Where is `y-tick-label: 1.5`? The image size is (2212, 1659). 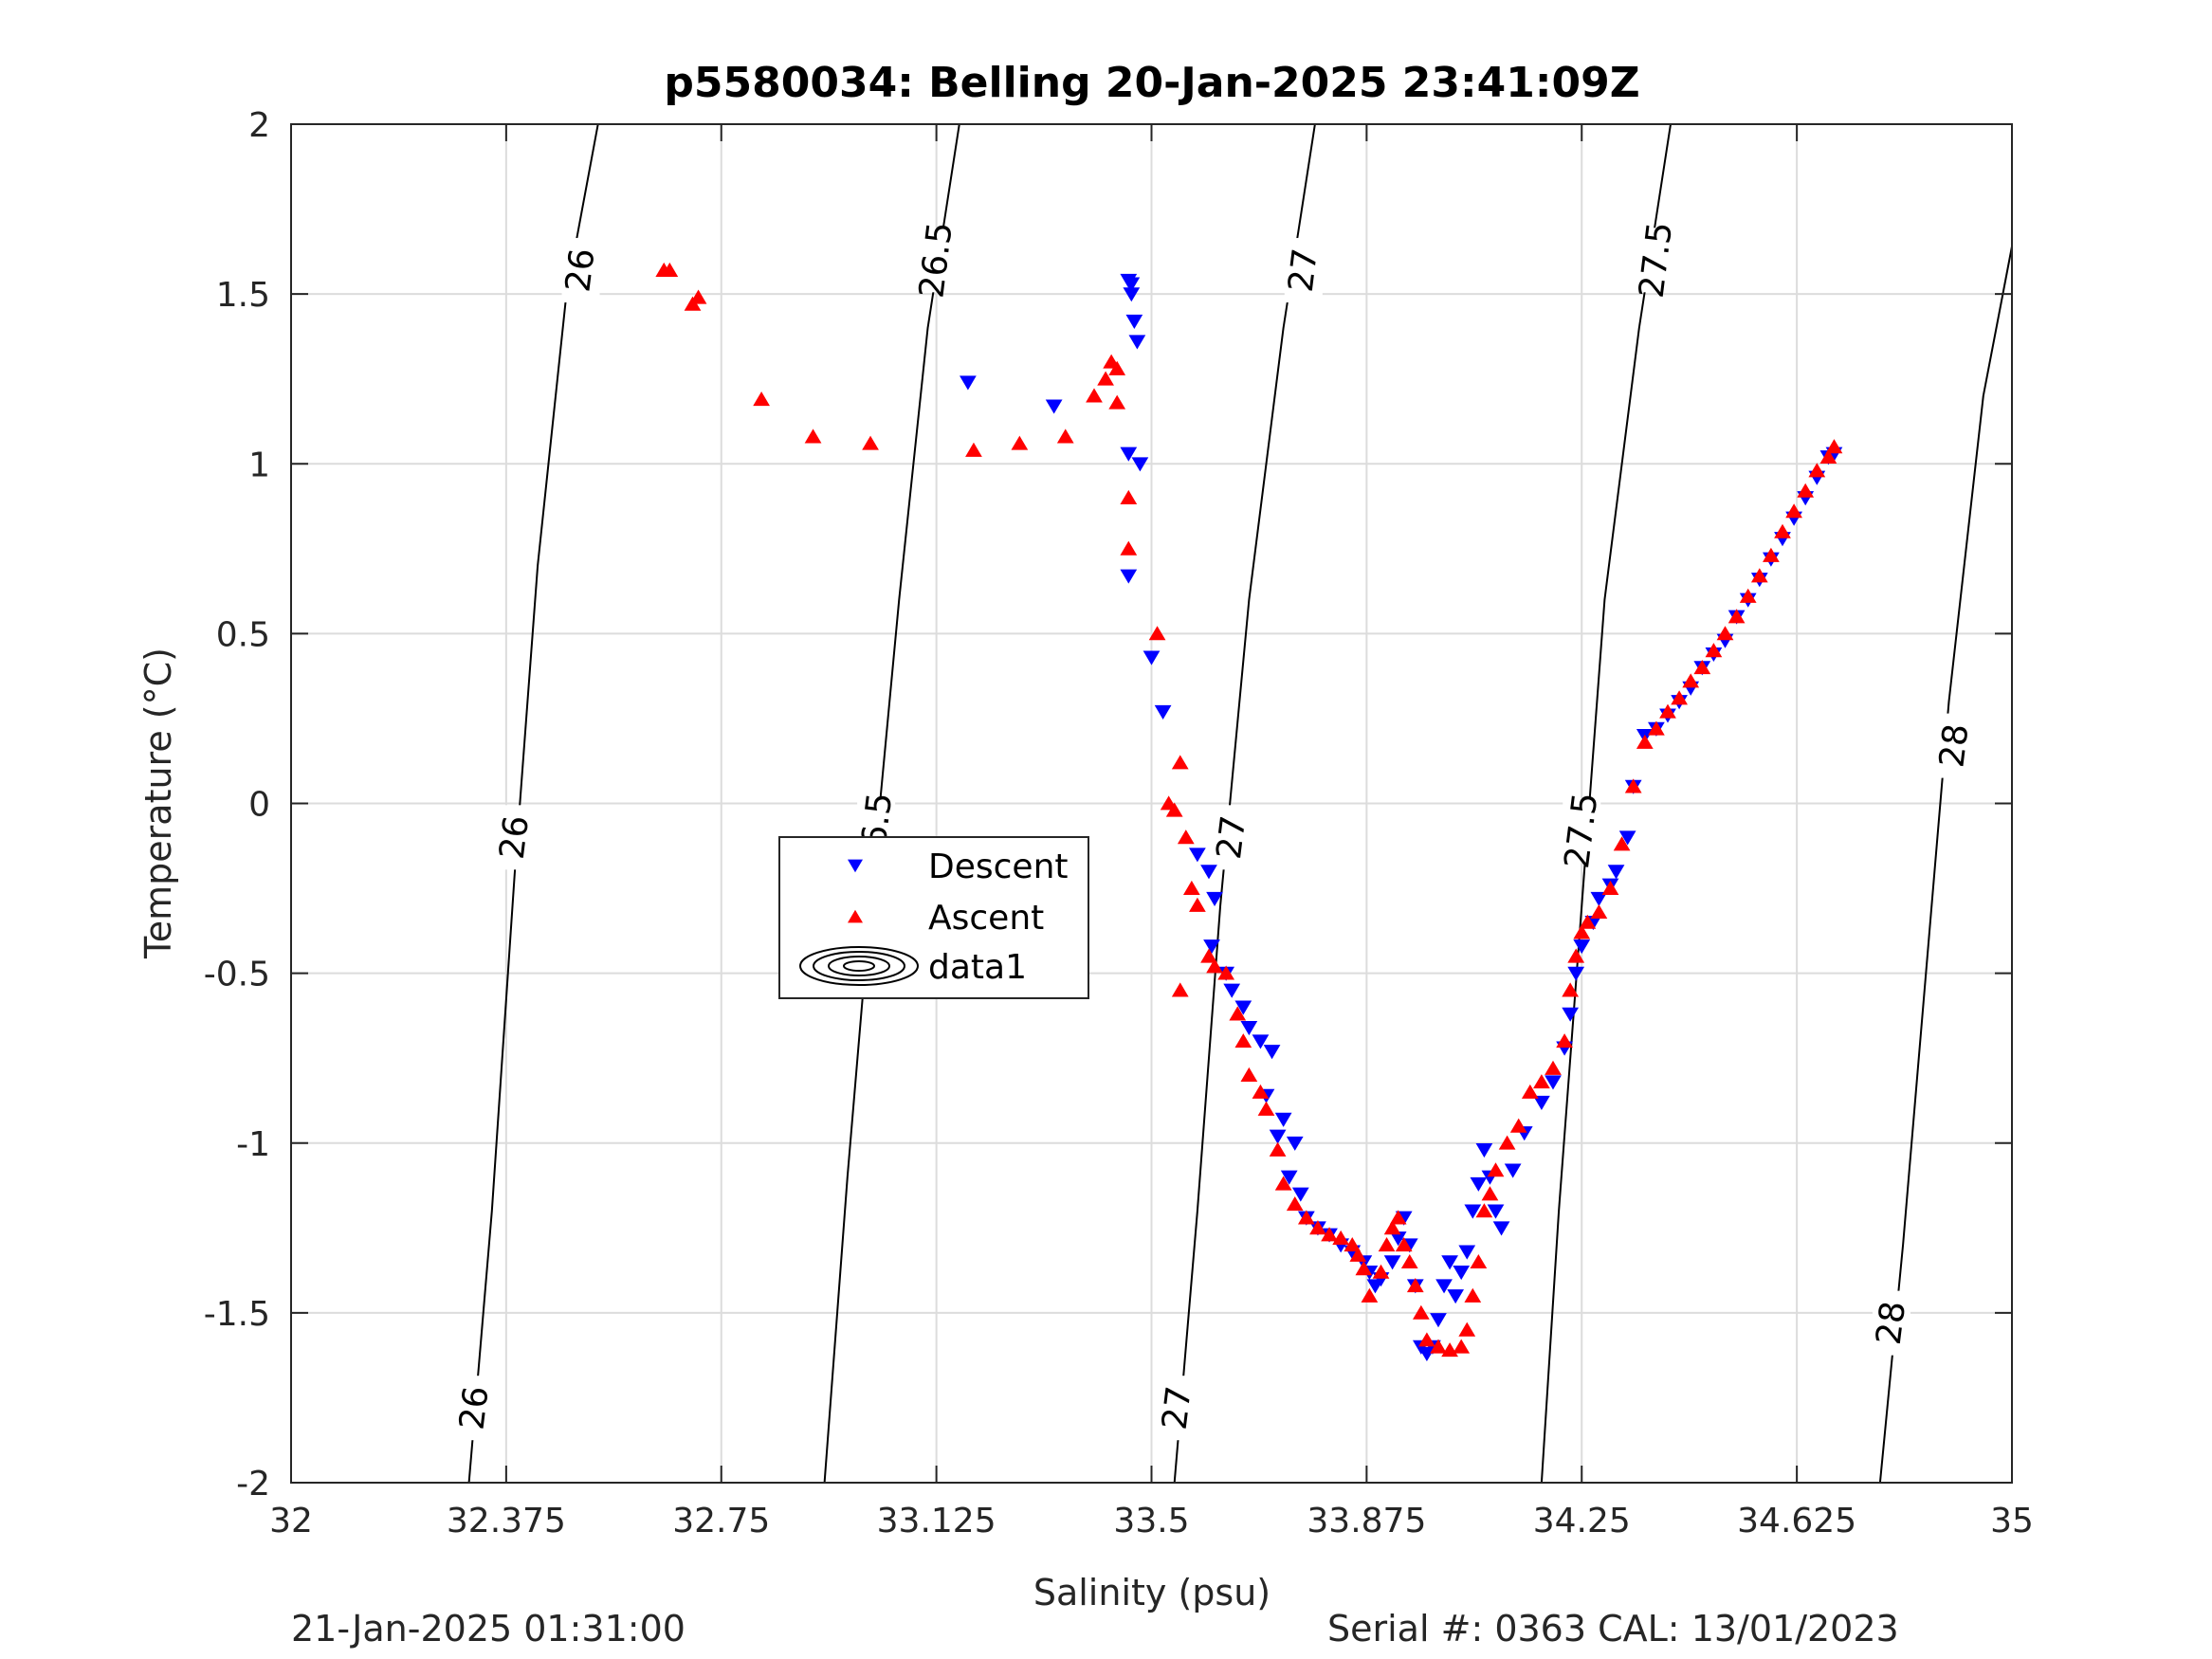 y-tick-label: 1.5 is located at coordinates (243, 295).